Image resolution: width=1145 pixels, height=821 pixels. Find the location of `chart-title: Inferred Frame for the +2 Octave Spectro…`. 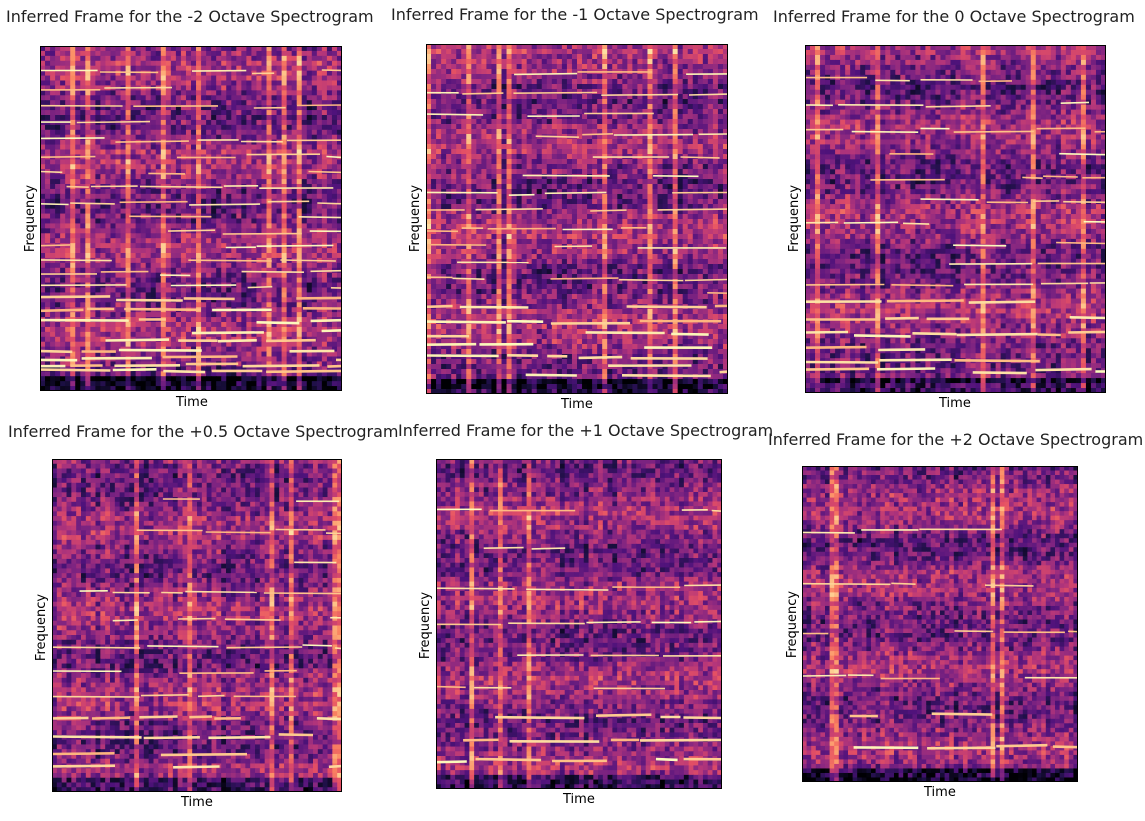

chart-title: Inferred Frame for the +2 Octave Spectro… is located at coordinates (955, 439).